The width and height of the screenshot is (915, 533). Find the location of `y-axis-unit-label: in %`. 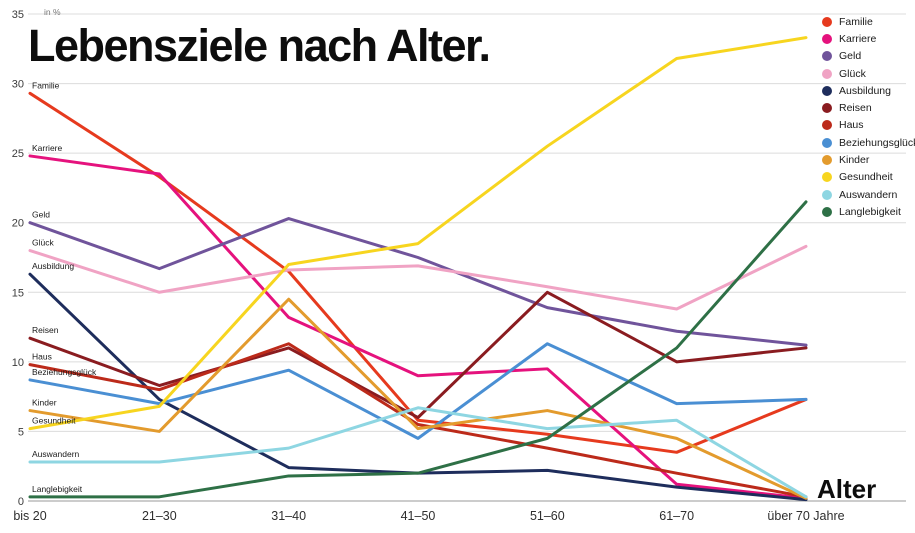

y-axis-unit-label: in % is located at coordinates (52, 12).